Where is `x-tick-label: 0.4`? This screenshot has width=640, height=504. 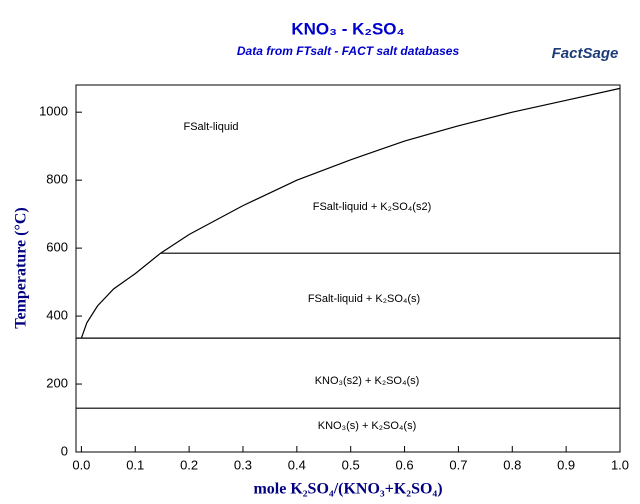
x-tick-label: 0.4 is located at coordinates (297, 464).